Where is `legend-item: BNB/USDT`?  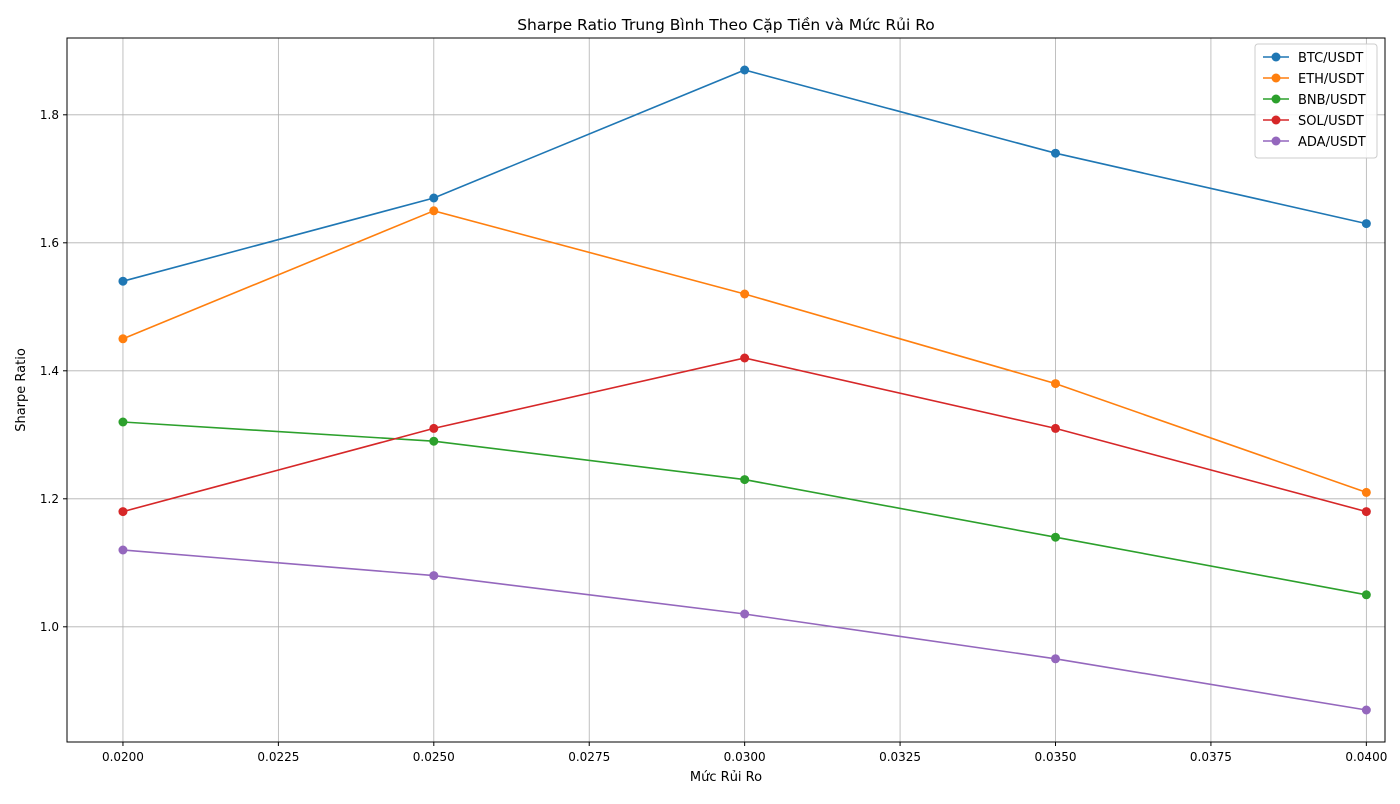
legend-item: BNB/USDT is located at coordinates (1314, 100).